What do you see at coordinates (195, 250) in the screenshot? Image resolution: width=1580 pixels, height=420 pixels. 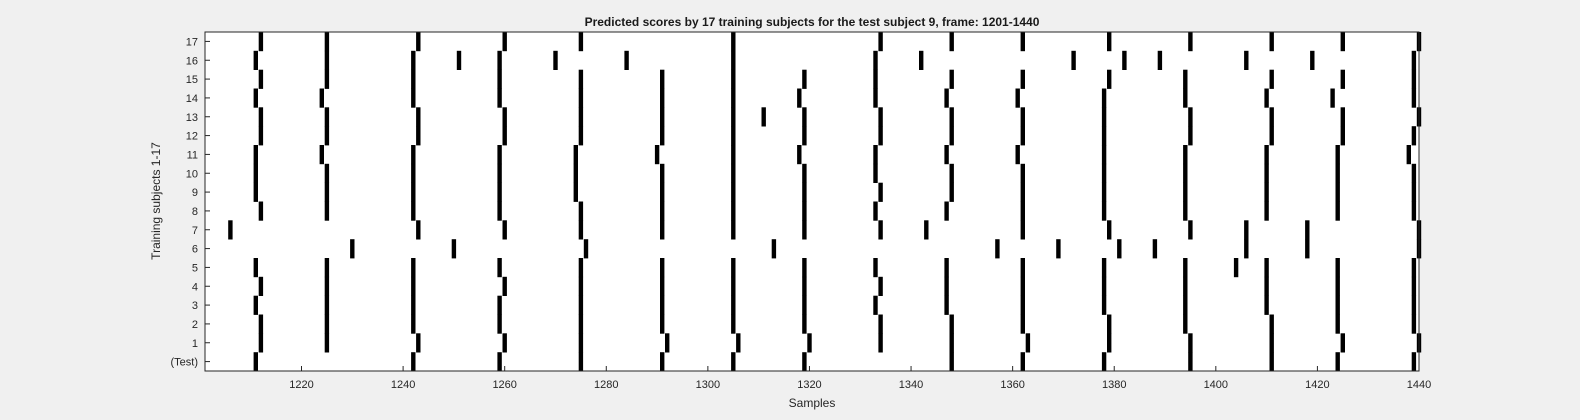 I see `y-tick-label-6: 6` at bounding box center [195, 250].